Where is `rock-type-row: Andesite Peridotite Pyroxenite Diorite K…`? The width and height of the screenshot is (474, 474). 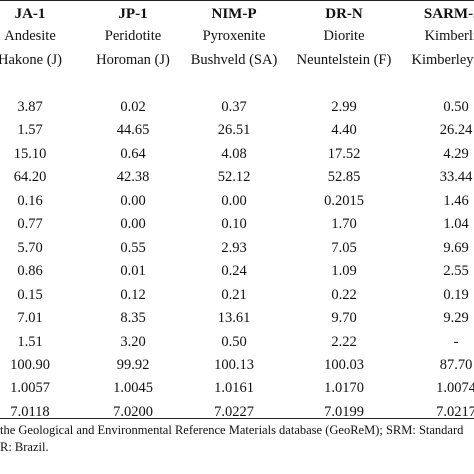 rock-type-row: Andesite Peridotite Pyroxenite Diorite K… is located at coordinates (237, 36).